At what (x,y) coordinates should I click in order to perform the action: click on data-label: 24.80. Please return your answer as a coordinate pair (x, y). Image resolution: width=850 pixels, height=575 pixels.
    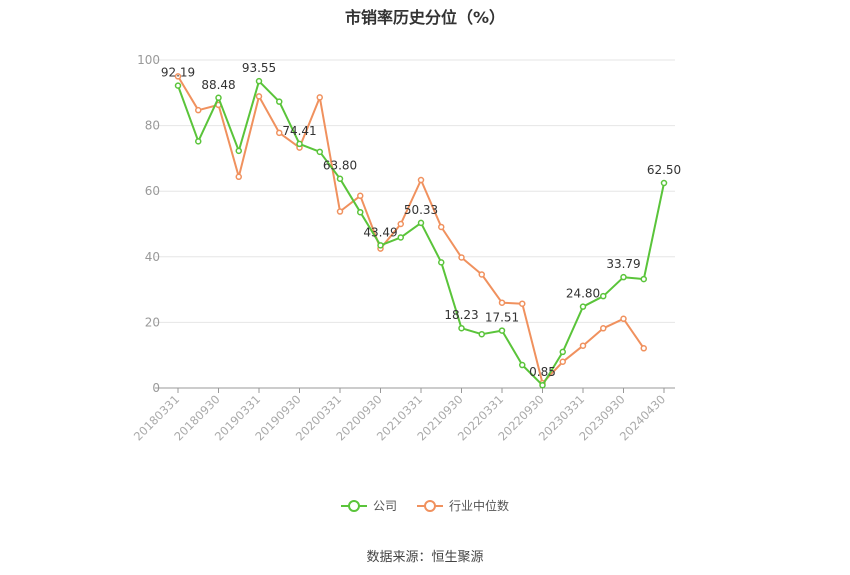
    Looking at the image, I should click on (583, 294).